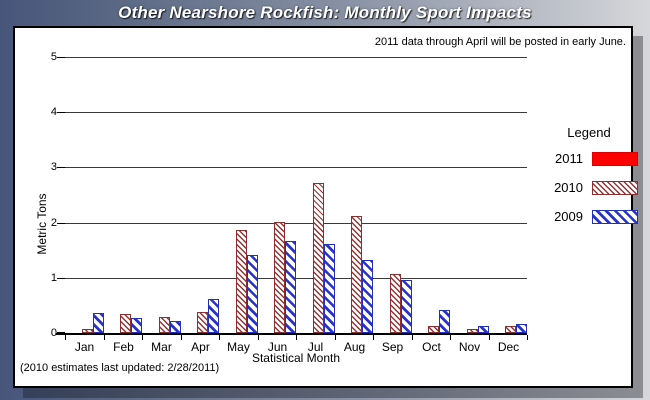 The width and height of the screenshot is (650, 400). I want to click on gridline-y2, so click(296, 223).